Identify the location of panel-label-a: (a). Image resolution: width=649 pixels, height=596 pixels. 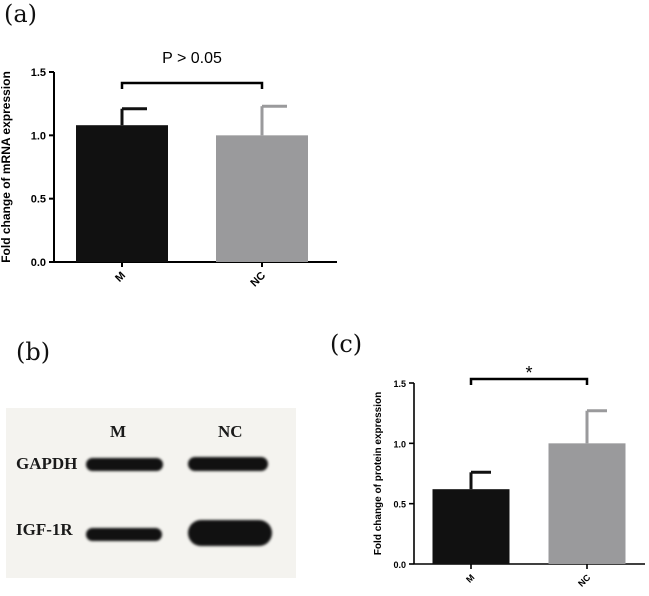
(21, 14).